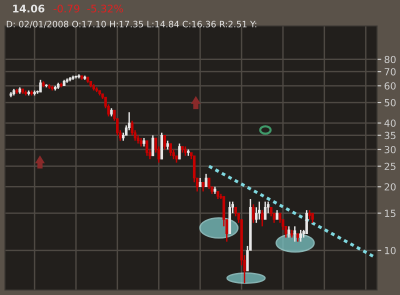 The image size is (400, 295). Describe the element at coordinates (390, 187) in the screenshot. I see `y-tick-label: 20` at that location.